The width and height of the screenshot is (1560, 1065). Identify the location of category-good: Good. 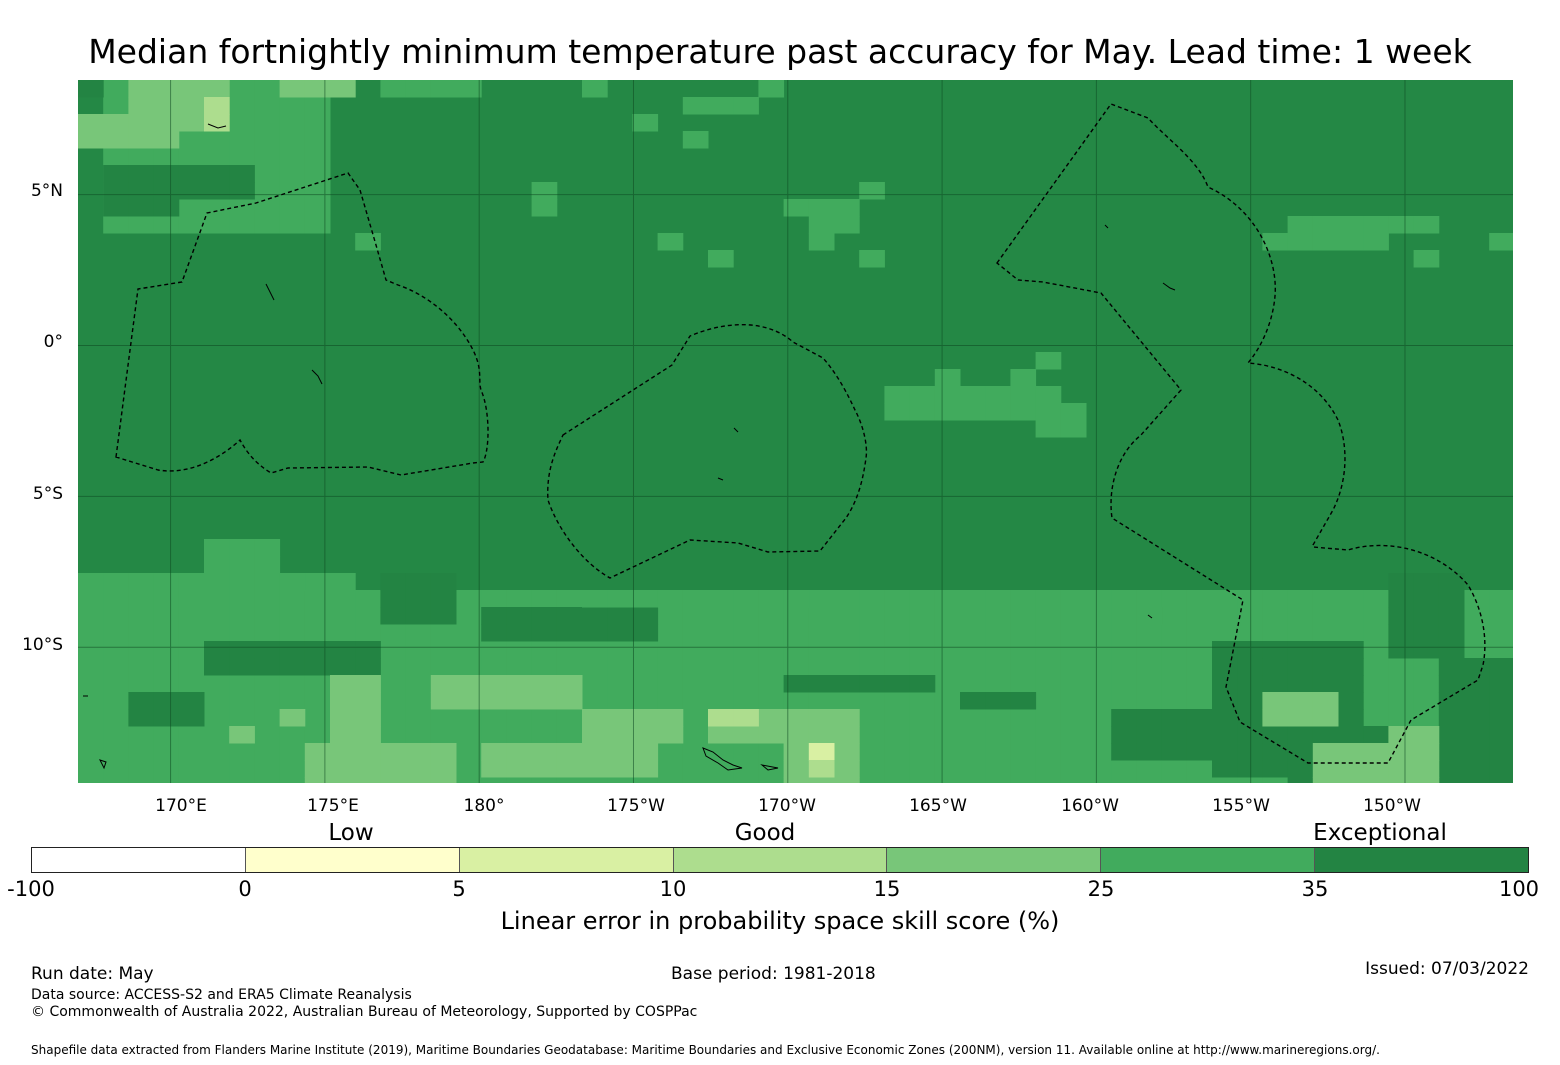
(765, 833).